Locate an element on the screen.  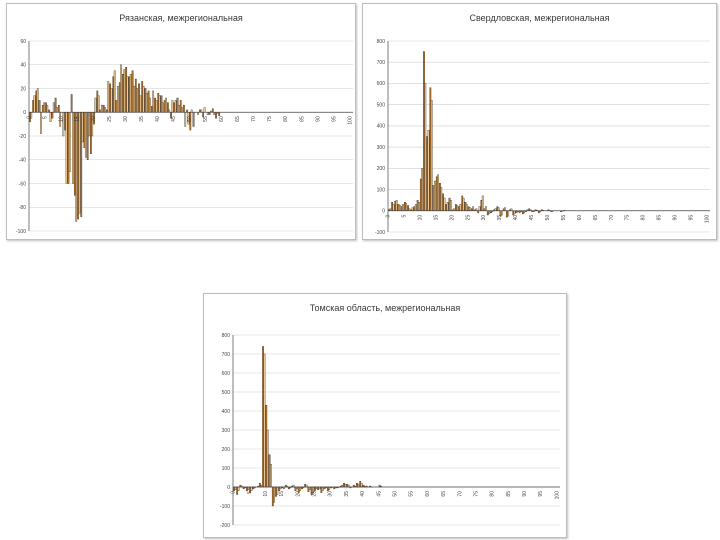
x-tick-label: 95 is located at coordinates (334, 119).